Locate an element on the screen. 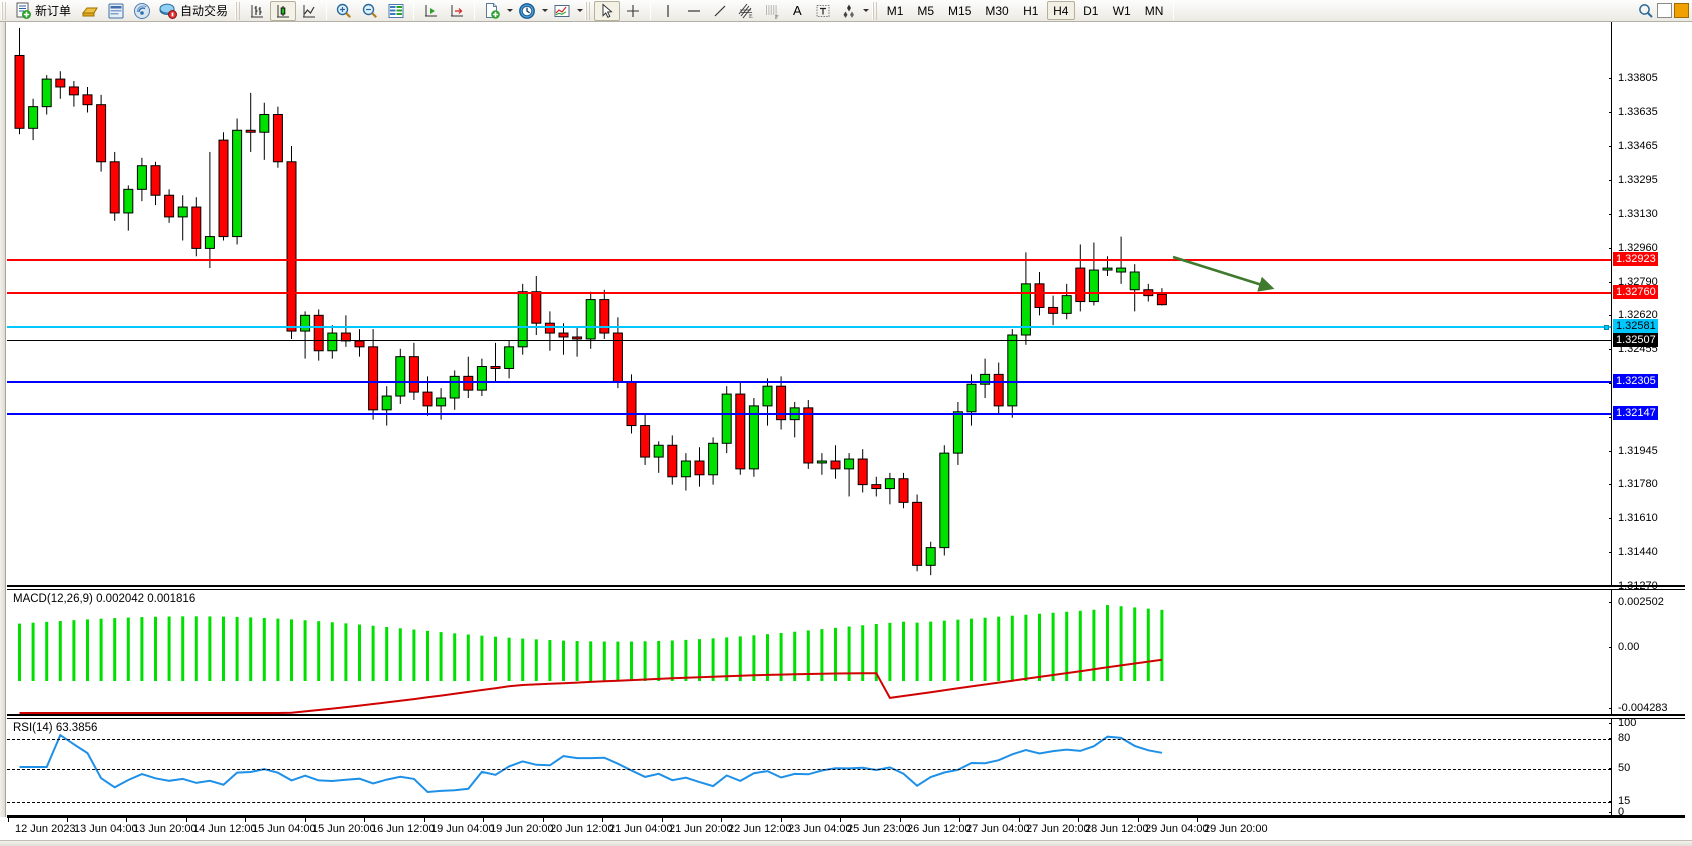  shapes-dropdown-caret is located at coordinates (866, 11).